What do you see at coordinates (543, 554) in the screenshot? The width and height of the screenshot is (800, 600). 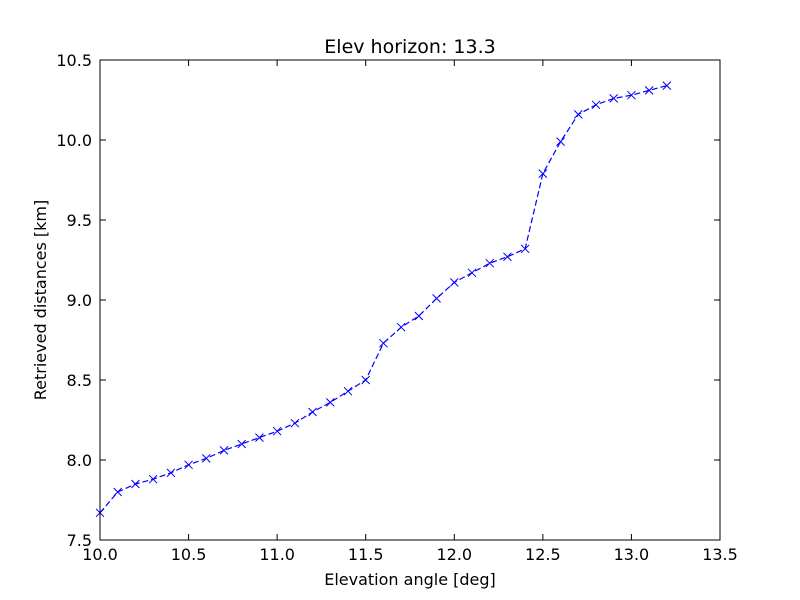 I see `x-tick-label: 12.5` at bounding box center [543, 554].